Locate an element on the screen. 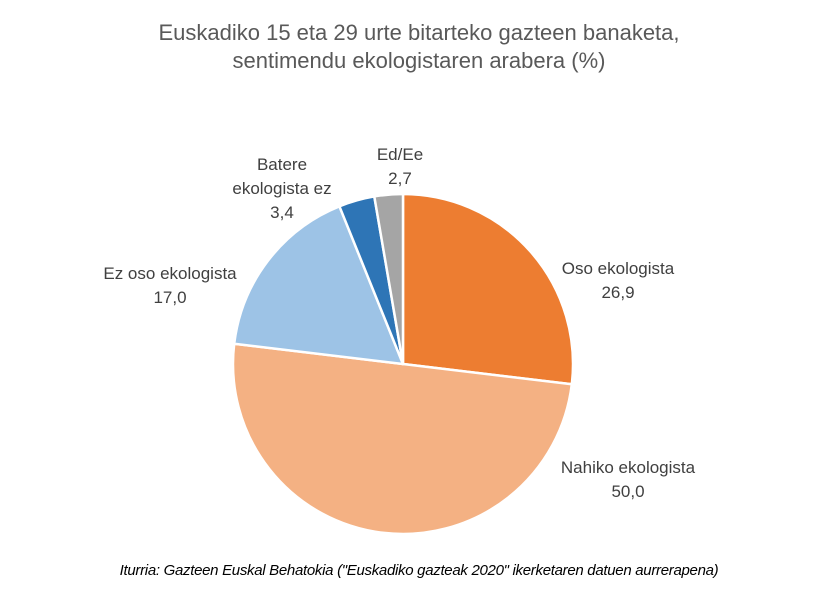 This screenshot has width=838, height=602. label-batere-ekologista-ez: Batere ekologista ez 3,4 is located at coordinates (282, 189).